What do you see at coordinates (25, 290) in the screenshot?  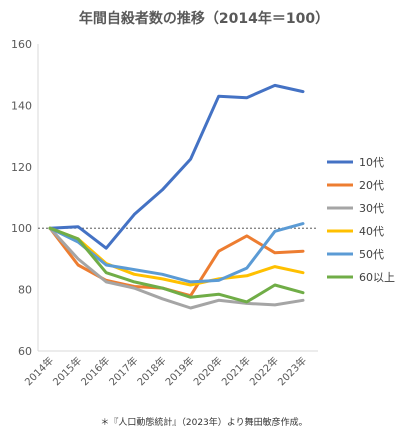 I see `y-tick-label: 80` at bounding box center [25, 290].